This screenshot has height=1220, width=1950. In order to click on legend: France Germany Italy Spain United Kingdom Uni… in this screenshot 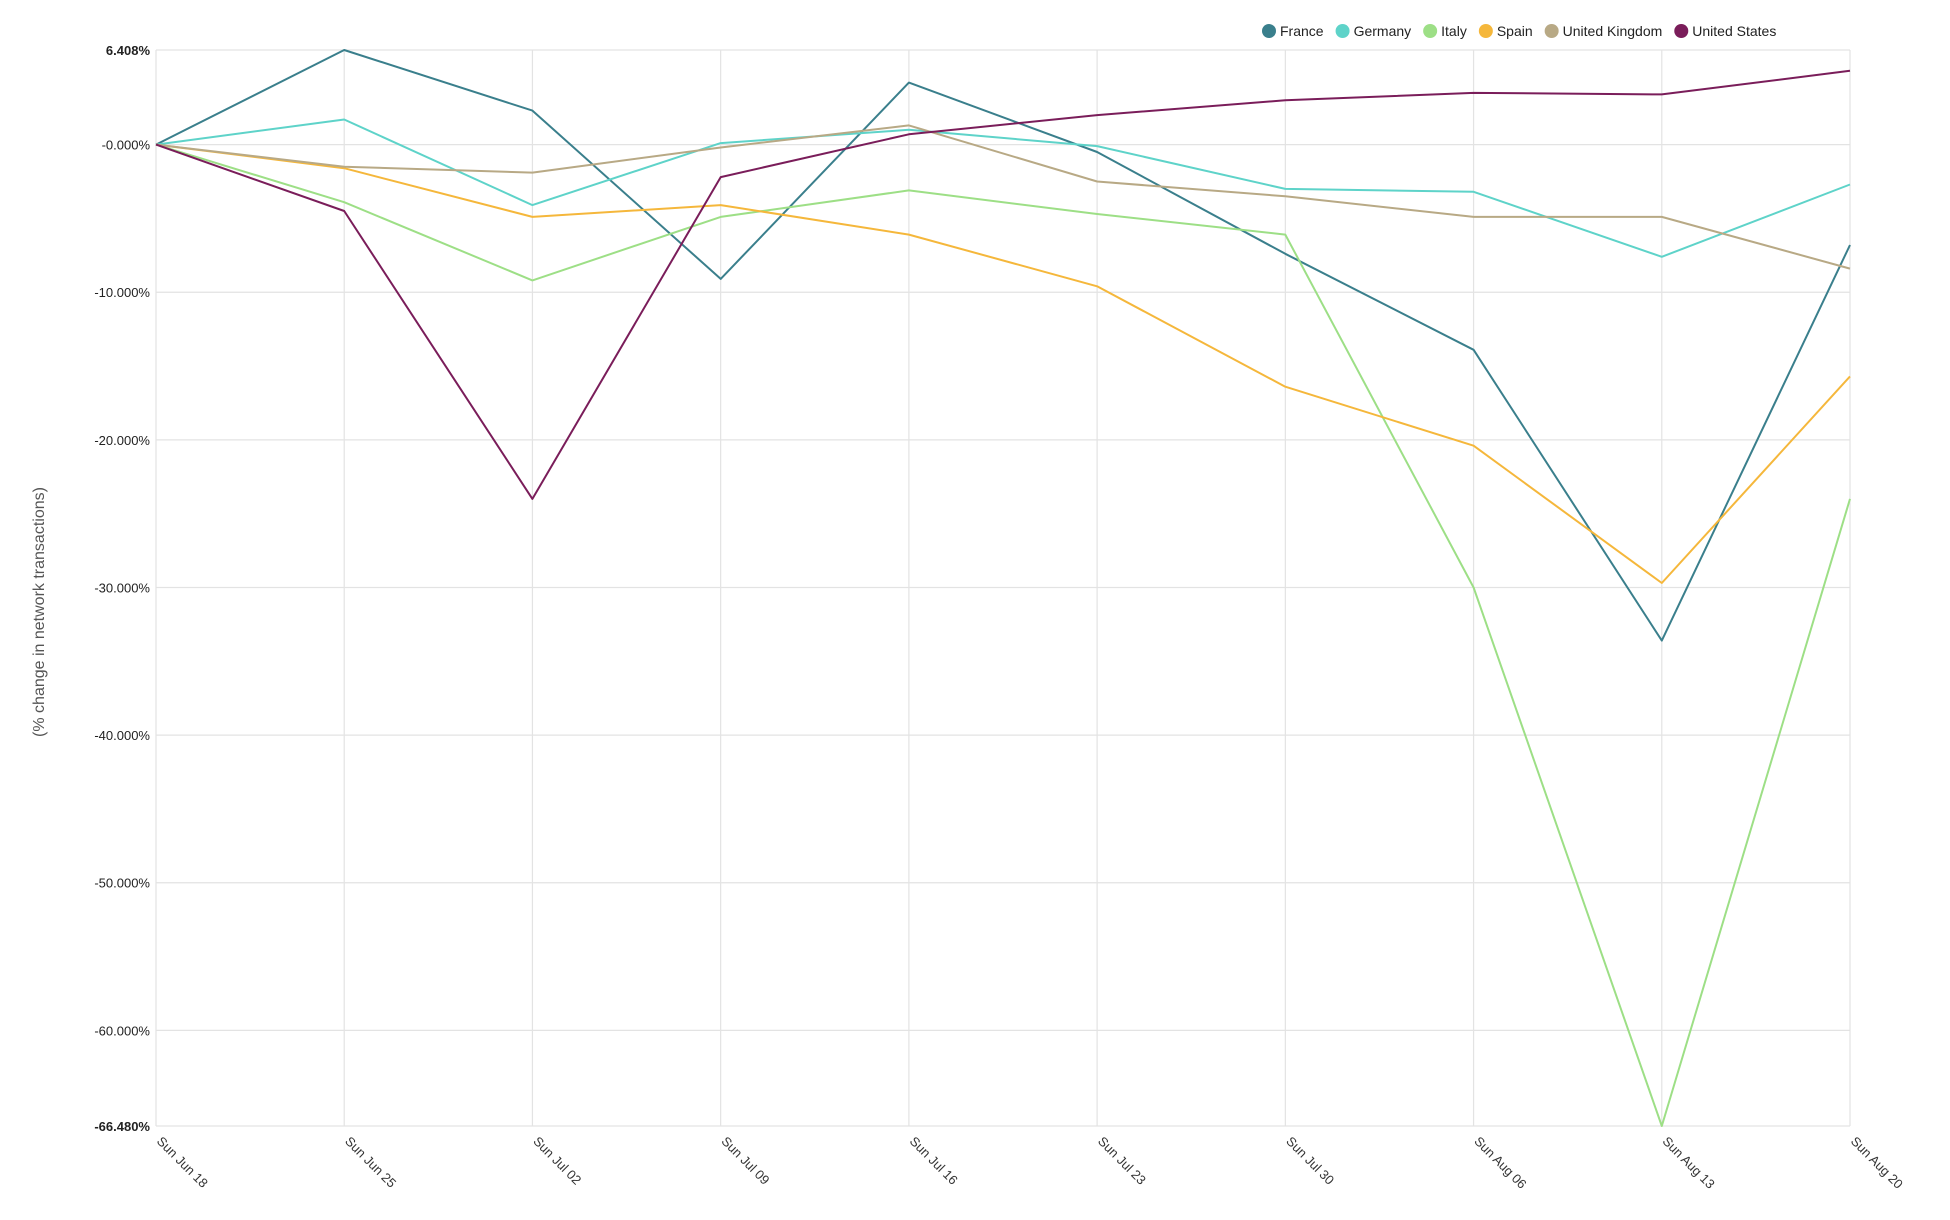, I will do `click(1519, 31)`.